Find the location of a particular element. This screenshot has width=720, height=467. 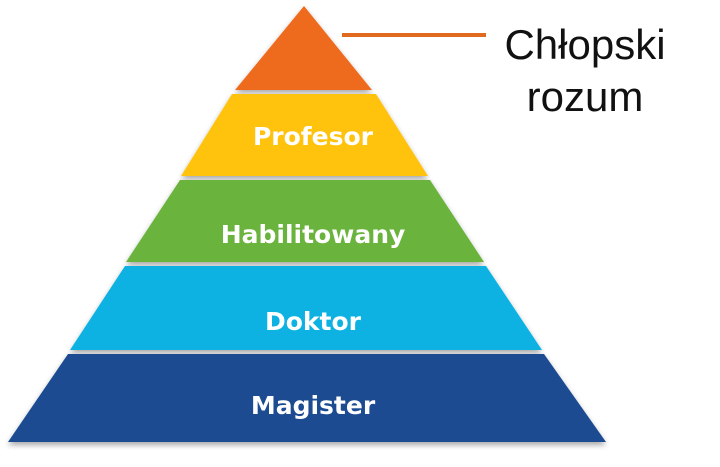

tier-label-habilitowany: Habilitowany is located at coordinates (313, 234).